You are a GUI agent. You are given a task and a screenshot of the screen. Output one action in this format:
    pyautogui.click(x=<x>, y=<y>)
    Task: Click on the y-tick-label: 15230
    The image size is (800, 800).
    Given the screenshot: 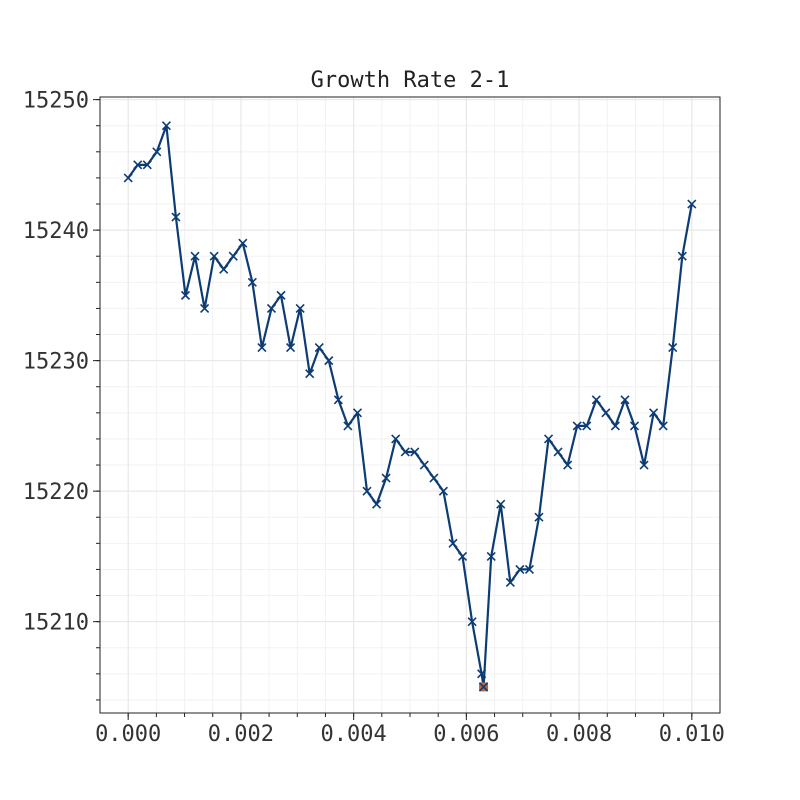 What is the action you would take?
    pyautogui.click(x=56, y=362)
    